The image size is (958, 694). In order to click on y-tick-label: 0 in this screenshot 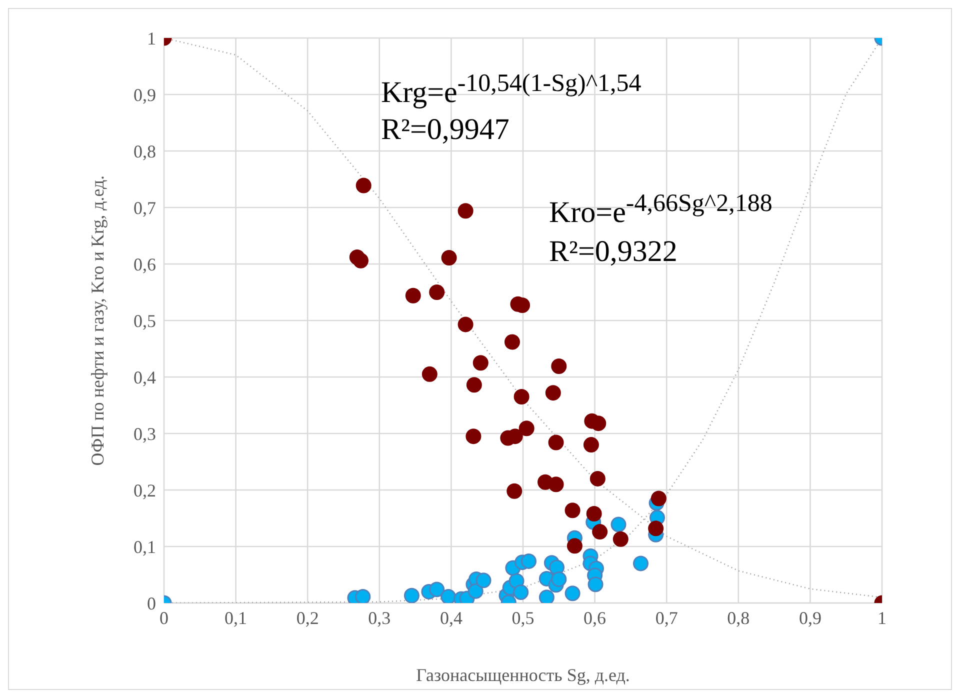, I will do `click(151, 603)`.